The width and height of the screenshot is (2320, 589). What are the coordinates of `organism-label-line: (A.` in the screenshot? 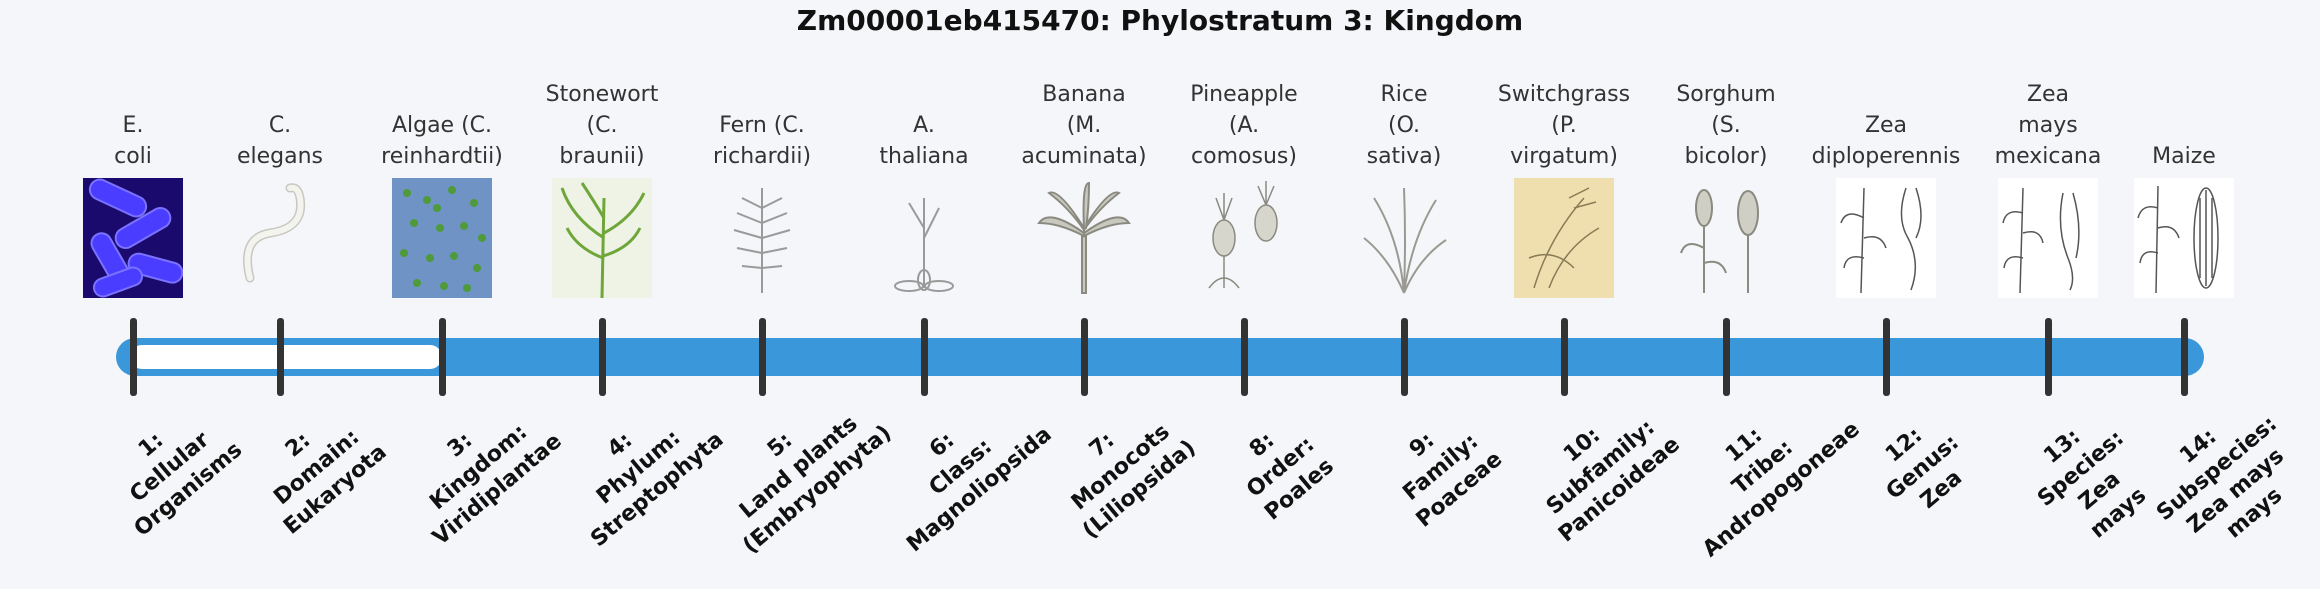 It's located at (1244, 125).